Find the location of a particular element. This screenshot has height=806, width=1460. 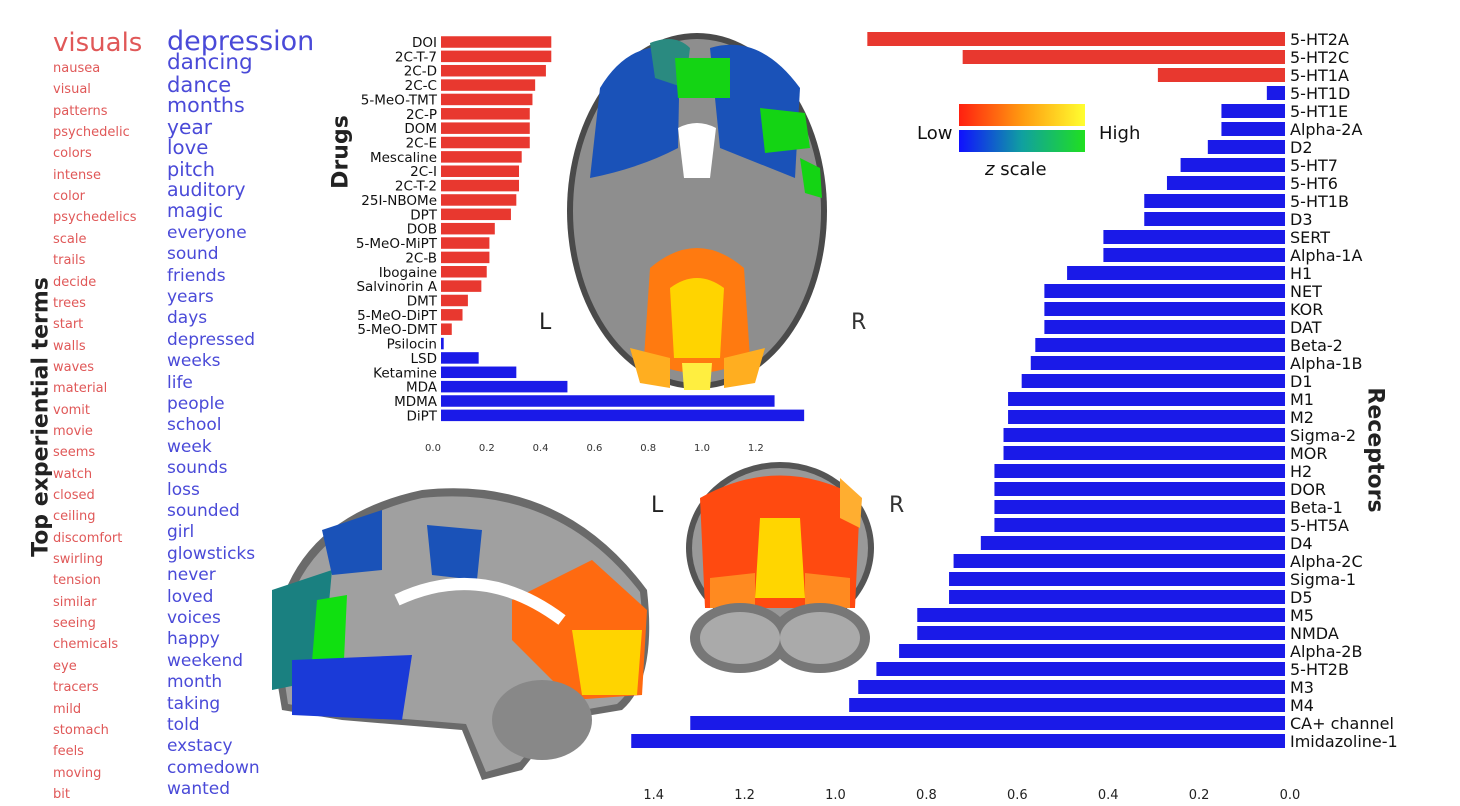

axial-right-label: R is located at coordinates (859, 322).